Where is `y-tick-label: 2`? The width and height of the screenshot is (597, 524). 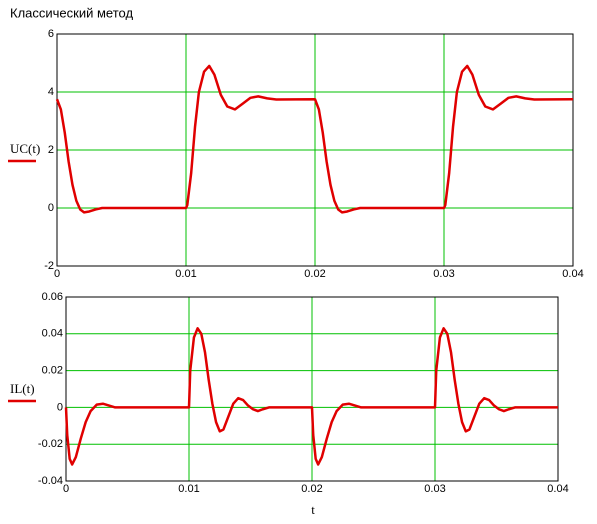 y-tick-label: 2 is located at coordinates (51, 150).